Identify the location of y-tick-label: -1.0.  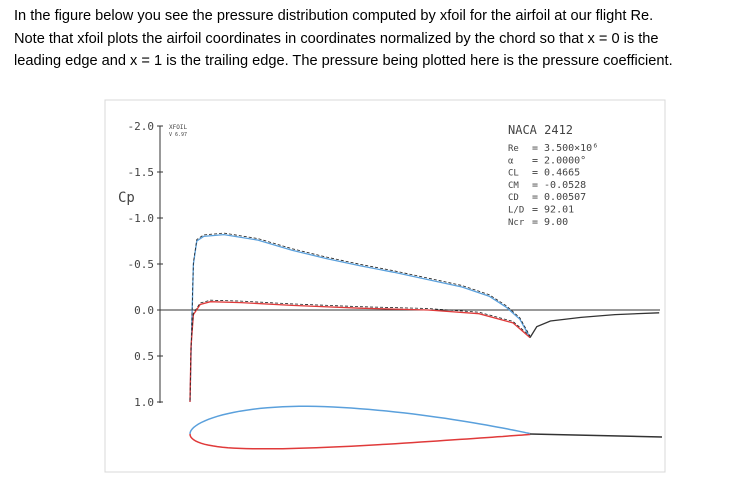
(141, 218).